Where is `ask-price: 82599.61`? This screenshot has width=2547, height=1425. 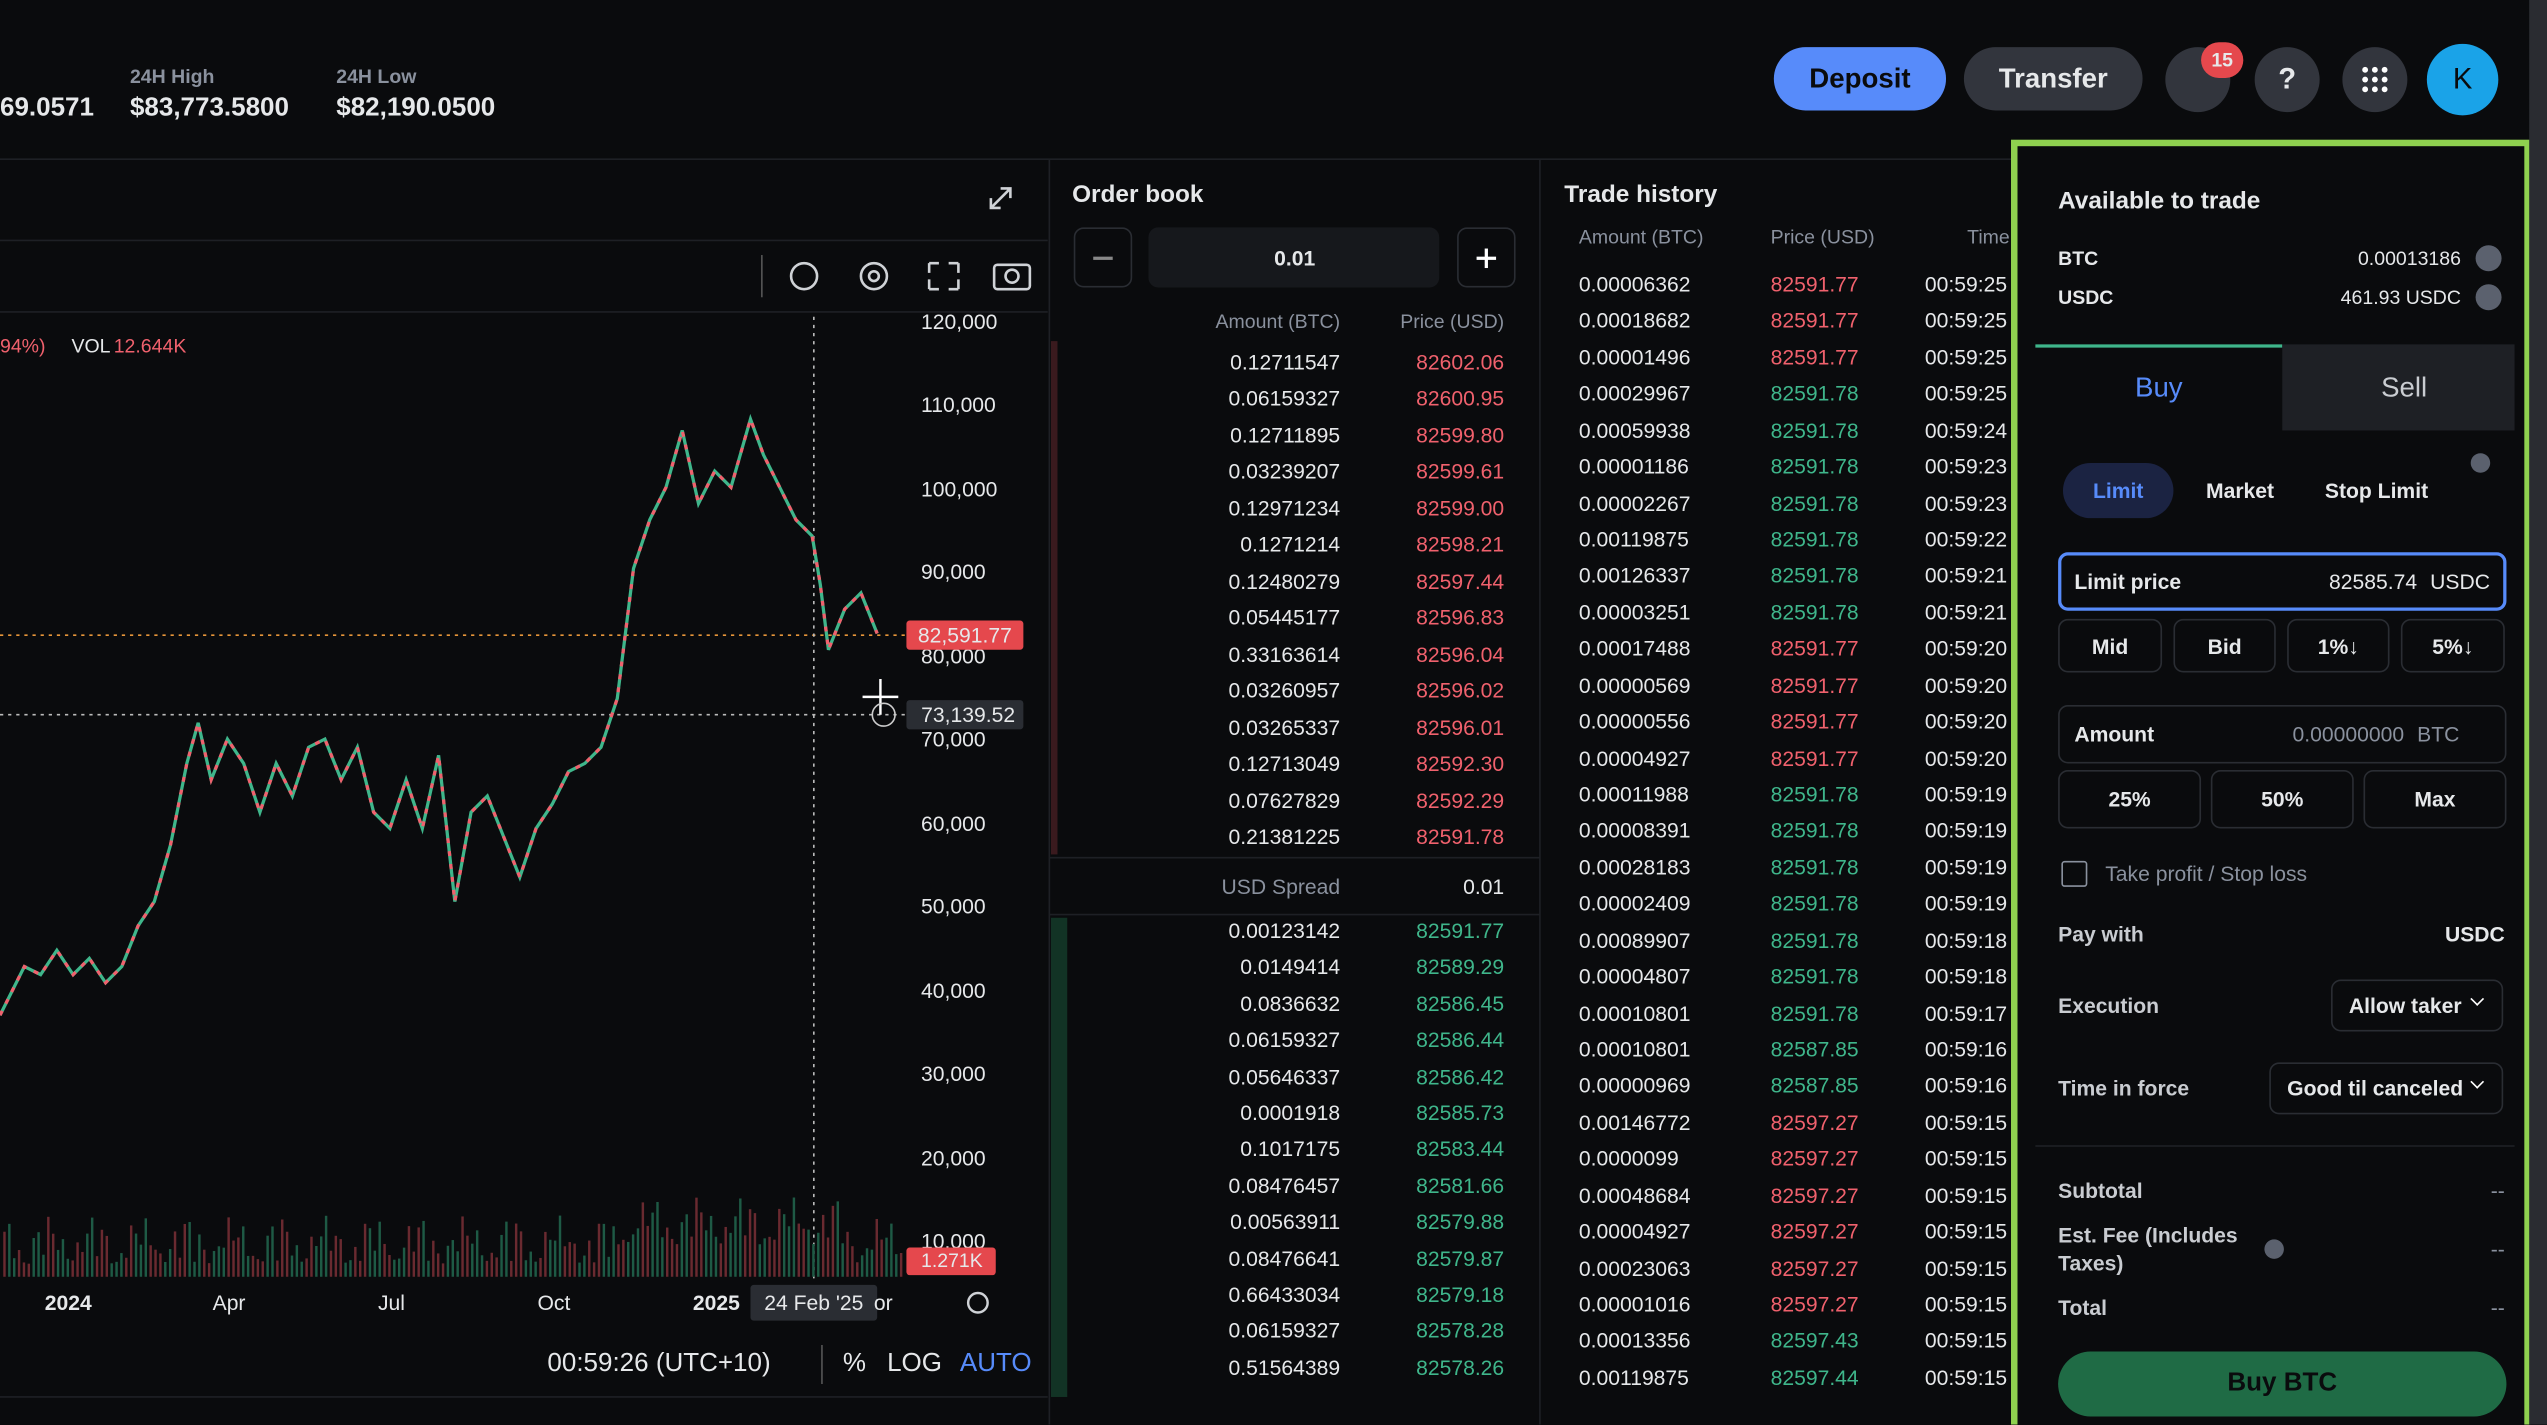 ask-price: 82599.61 is located at coordinates (1460, 471).